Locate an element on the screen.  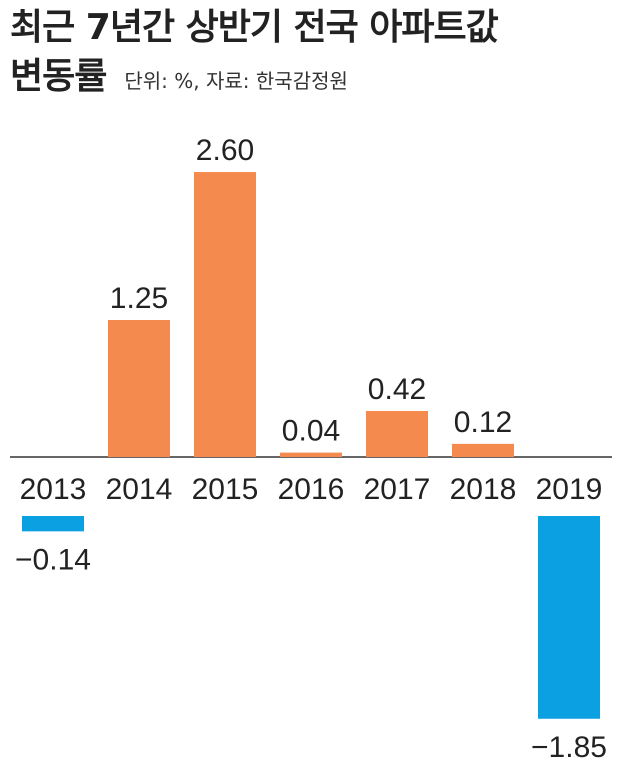
tick-label-2014: 2014 is located at coordinates (139, 489).